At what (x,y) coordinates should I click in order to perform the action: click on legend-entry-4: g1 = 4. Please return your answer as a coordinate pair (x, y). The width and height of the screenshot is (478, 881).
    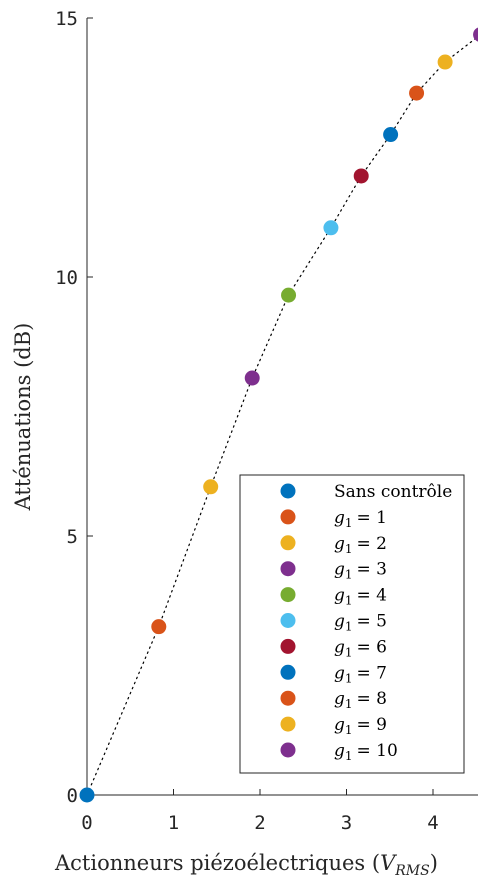
    Looking at the image, I should click on (360, 597).